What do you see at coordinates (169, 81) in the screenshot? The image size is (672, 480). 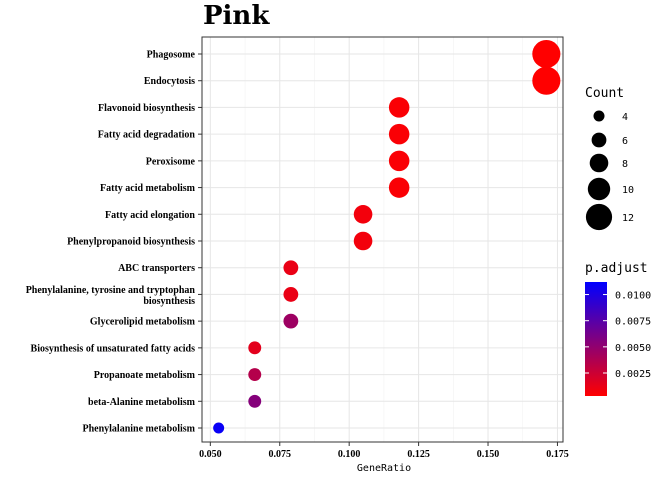 I see `y-tick-label: Endocytosis` at bounding box center [169, 81].